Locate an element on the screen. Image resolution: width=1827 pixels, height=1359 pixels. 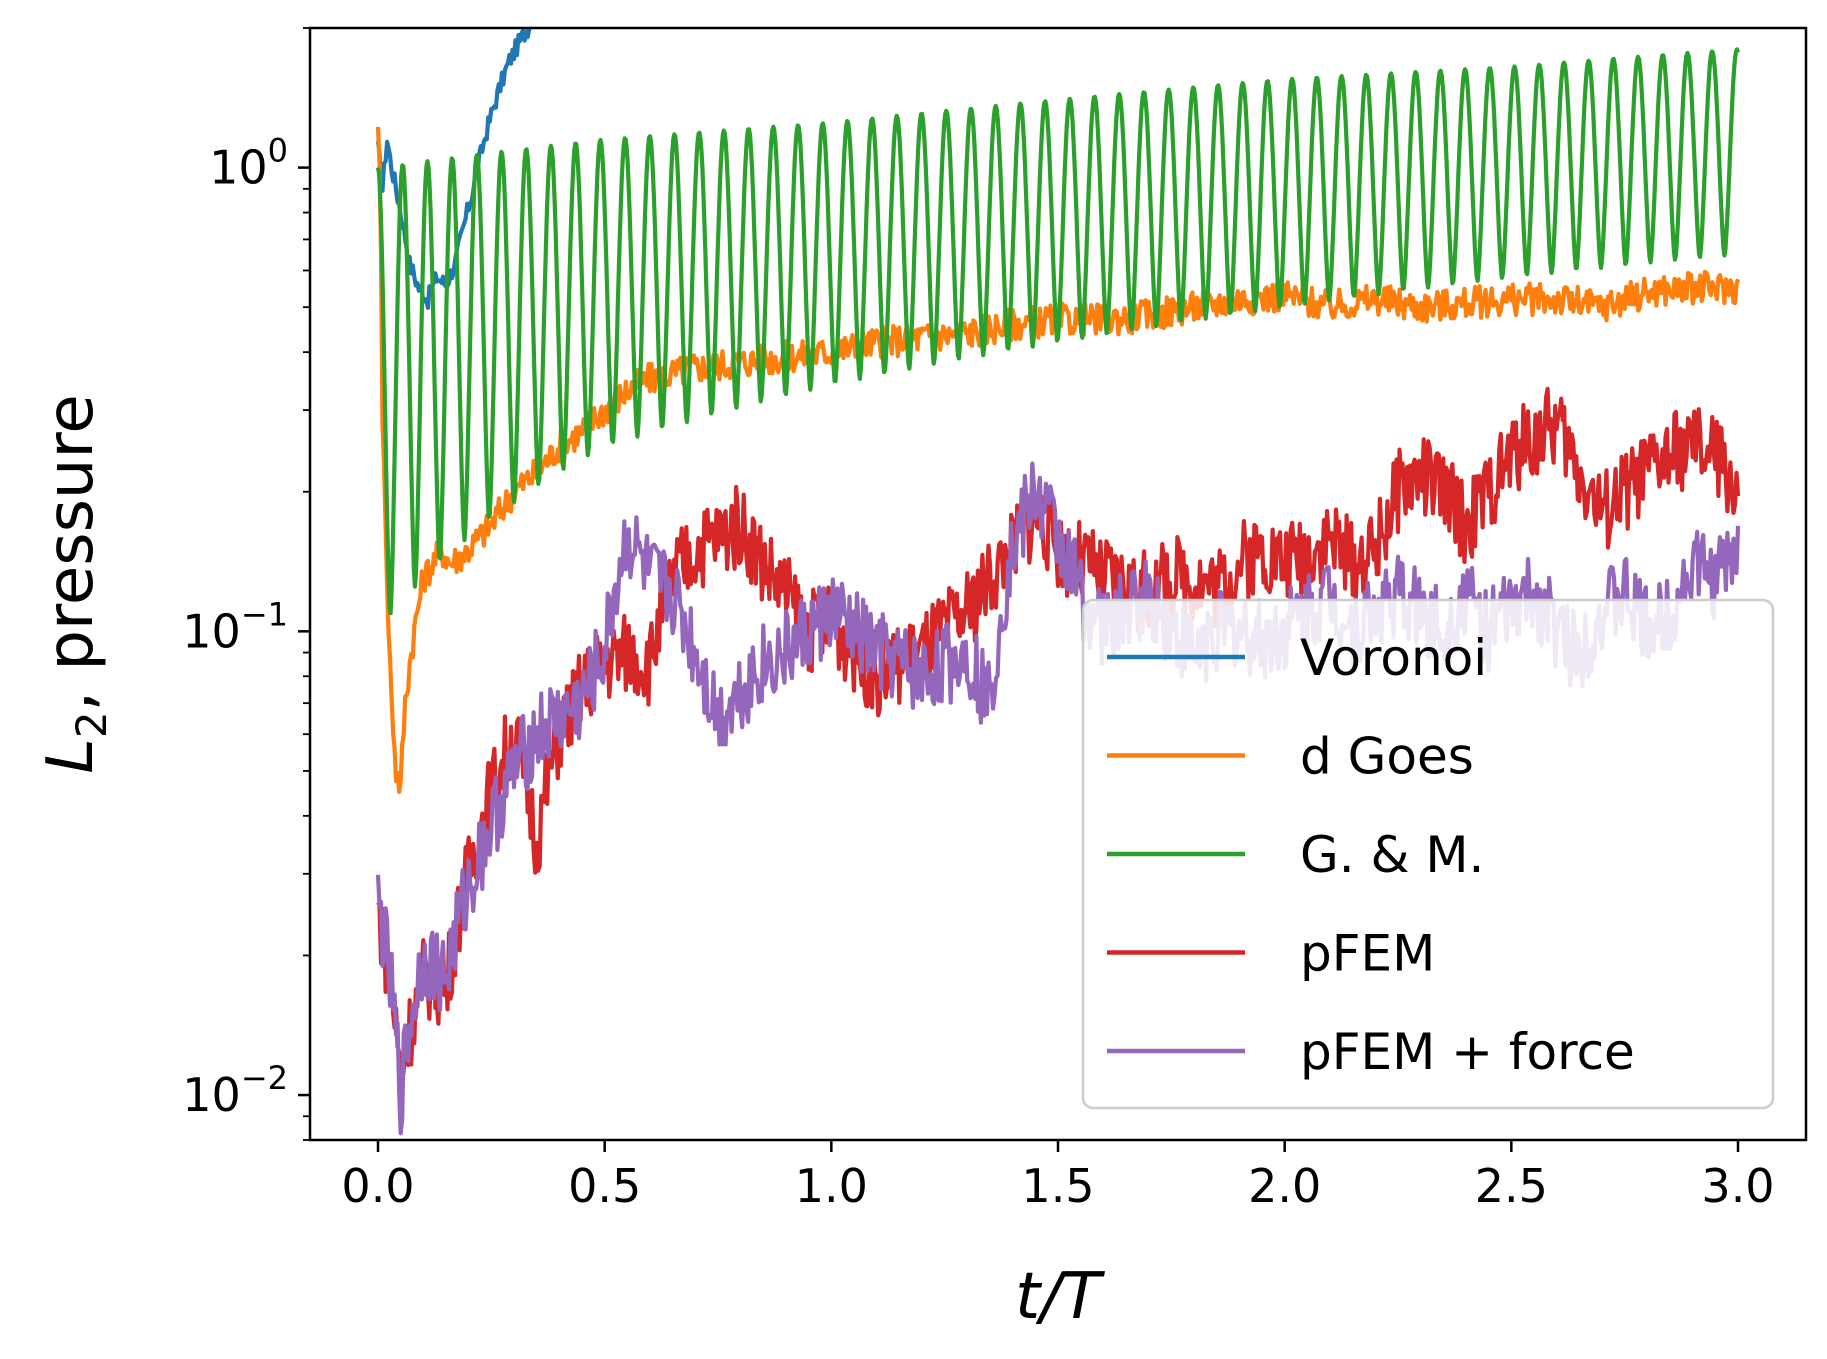
y-axis-title: L2, pressure is located at coordinates (75, 584).